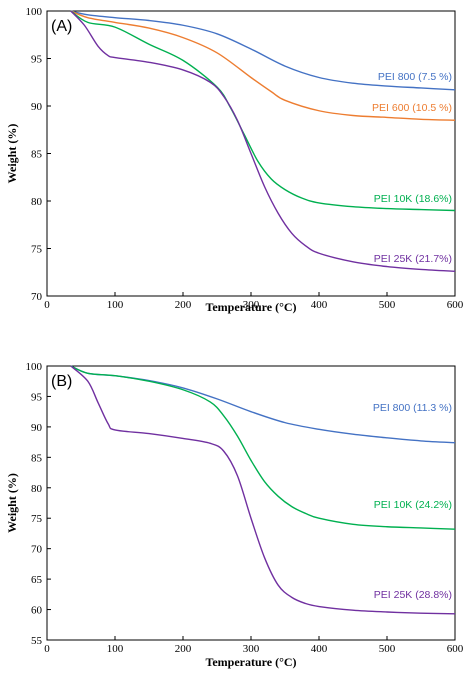 The width and height of the screenshot is (474, 676). What do you see at coordinates (413, 595) in the screenshot?
I see `series-label: PEI 25K (28.8%)` at bounding box center [413, 595].